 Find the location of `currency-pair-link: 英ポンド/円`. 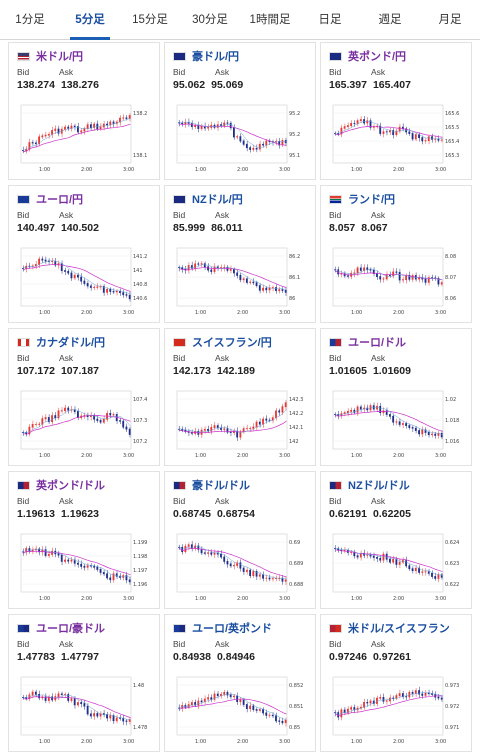

currency-pair-link: 英ポンド/円 is located at coordinates (377, 57).